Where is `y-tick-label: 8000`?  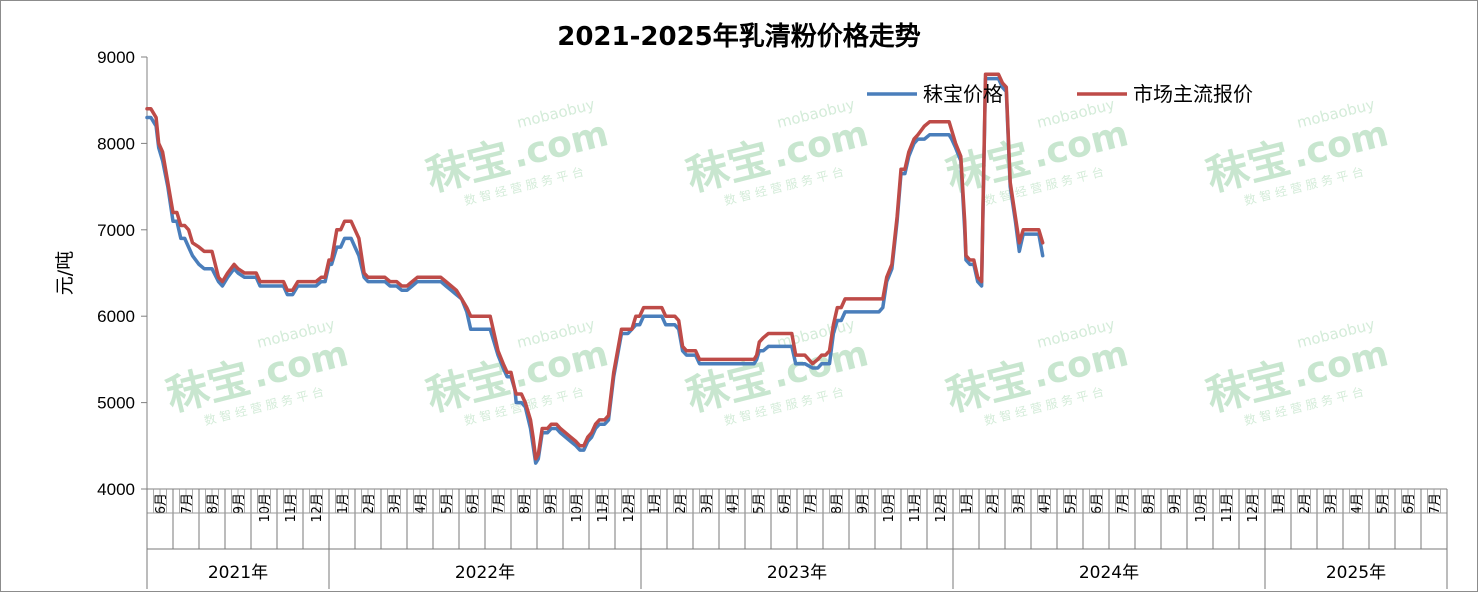 y-tick-label: 8000 is located at coordinates (116, 143).